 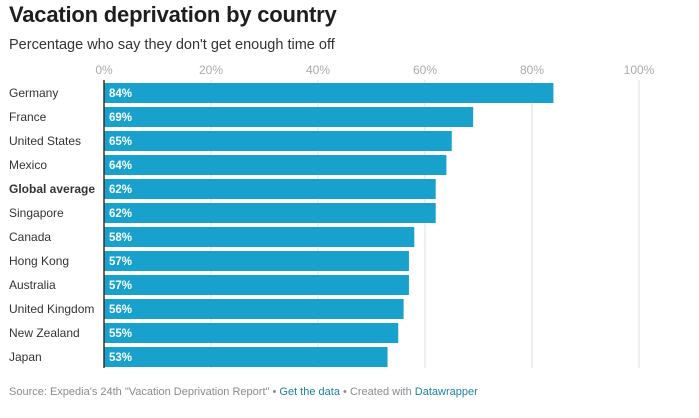 What do you see at coordinates (120, 118) in the screenshot?
I see `bar-value-label: 69%` at bounding box center [120, 118].